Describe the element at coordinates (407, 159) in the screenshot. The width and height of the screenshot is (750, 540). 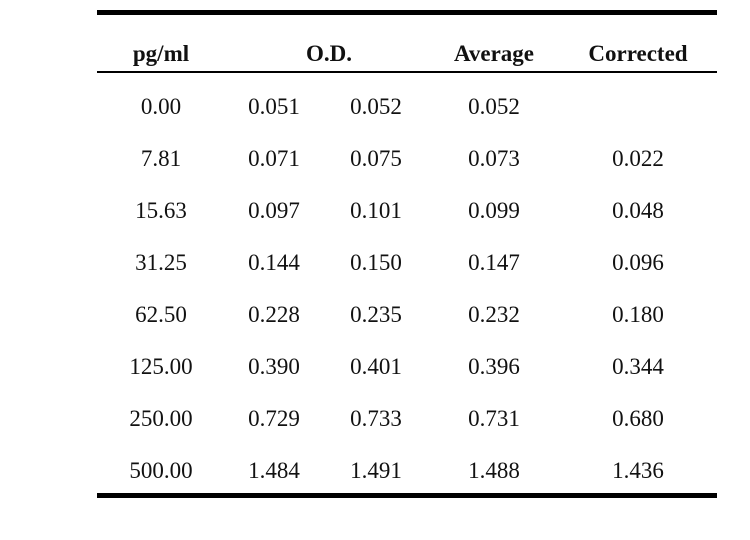
I see `table-row: 7.81 0.071 0.075 0.073 0.022` at that location.